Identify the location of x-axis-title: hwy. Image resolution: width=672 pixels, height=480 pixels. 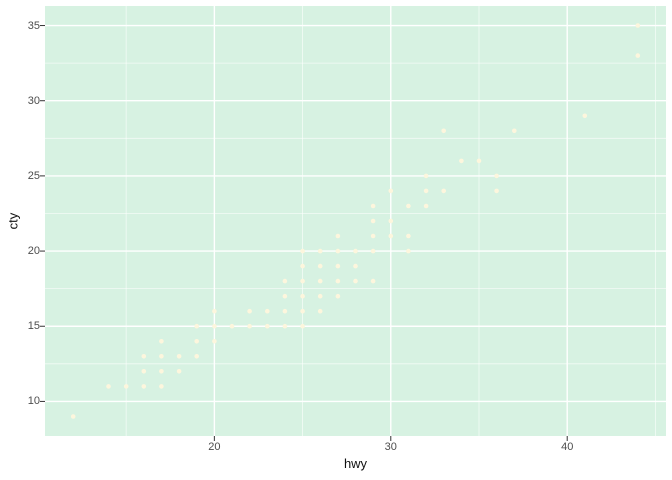
(355, 463).